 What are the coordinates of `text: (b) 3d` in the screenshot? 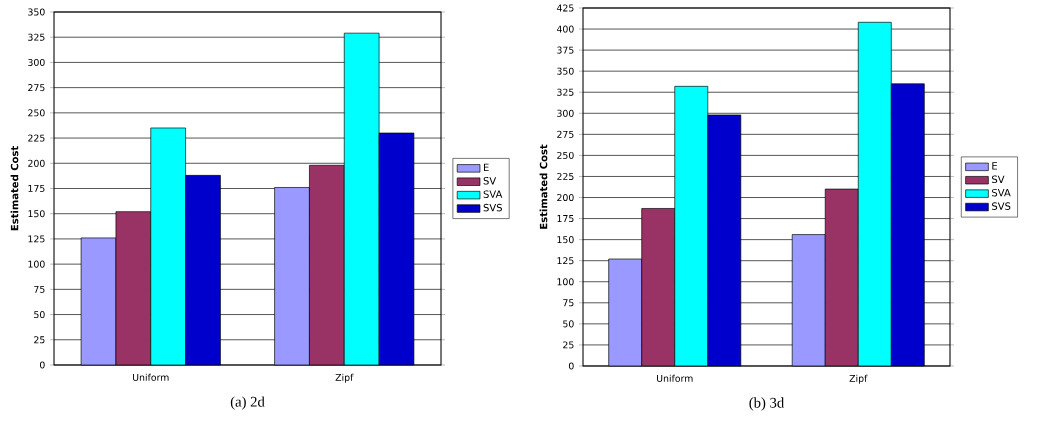 It's located at (767, 404).